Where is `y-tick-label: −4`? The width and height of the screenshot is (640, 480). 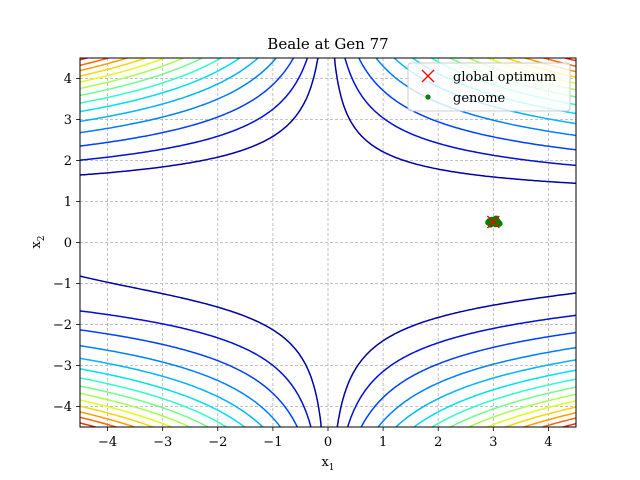
y-tick-label: −4 is located at coordinates (62, 407).